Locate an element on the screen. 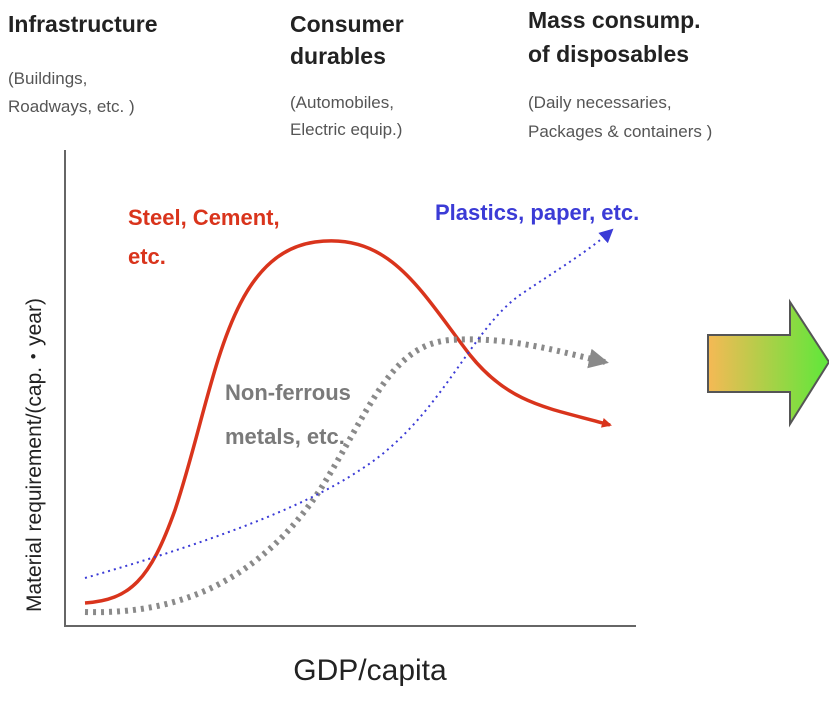 This screenshot has height=703, width=829. phase-example: Packages & containers ) is located at coordinates (620, 131).